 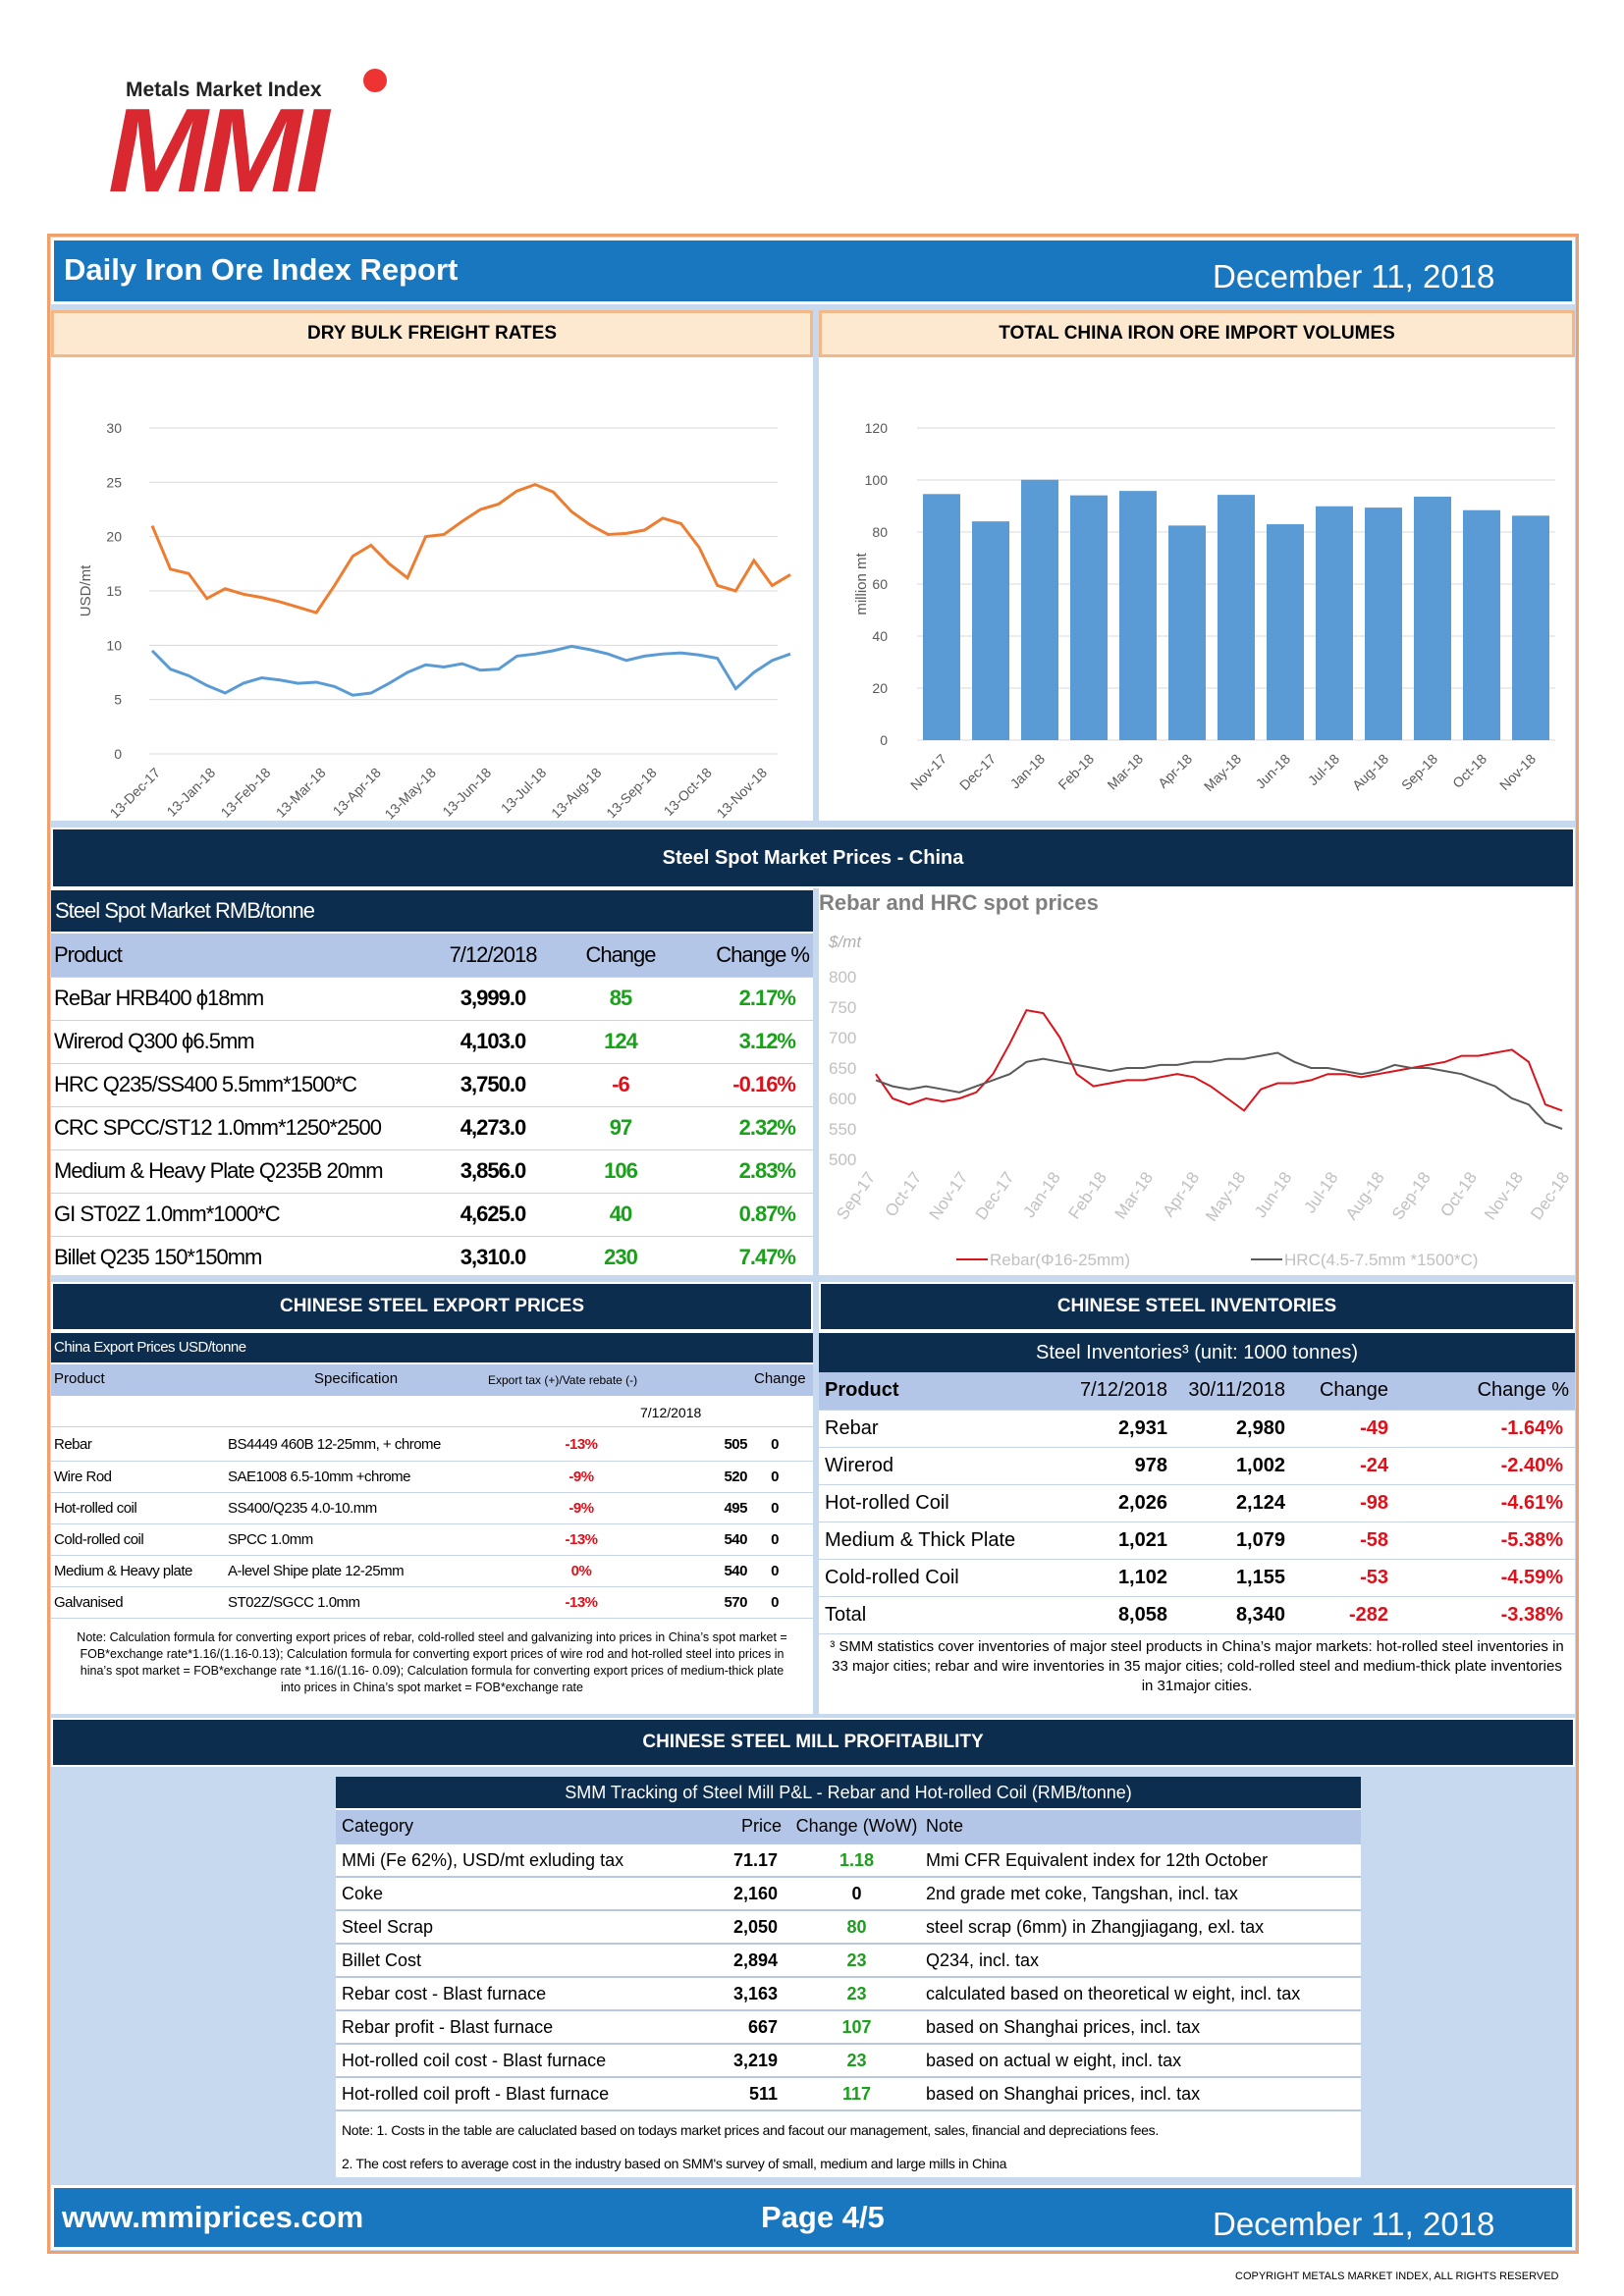 What do you see at coordinates (432, 999) in the screenshot?
I see `spot-row: ReBar HRB400 ϕ18mm 3,999.0 85 2.17%` at bounding box center [432, 999].